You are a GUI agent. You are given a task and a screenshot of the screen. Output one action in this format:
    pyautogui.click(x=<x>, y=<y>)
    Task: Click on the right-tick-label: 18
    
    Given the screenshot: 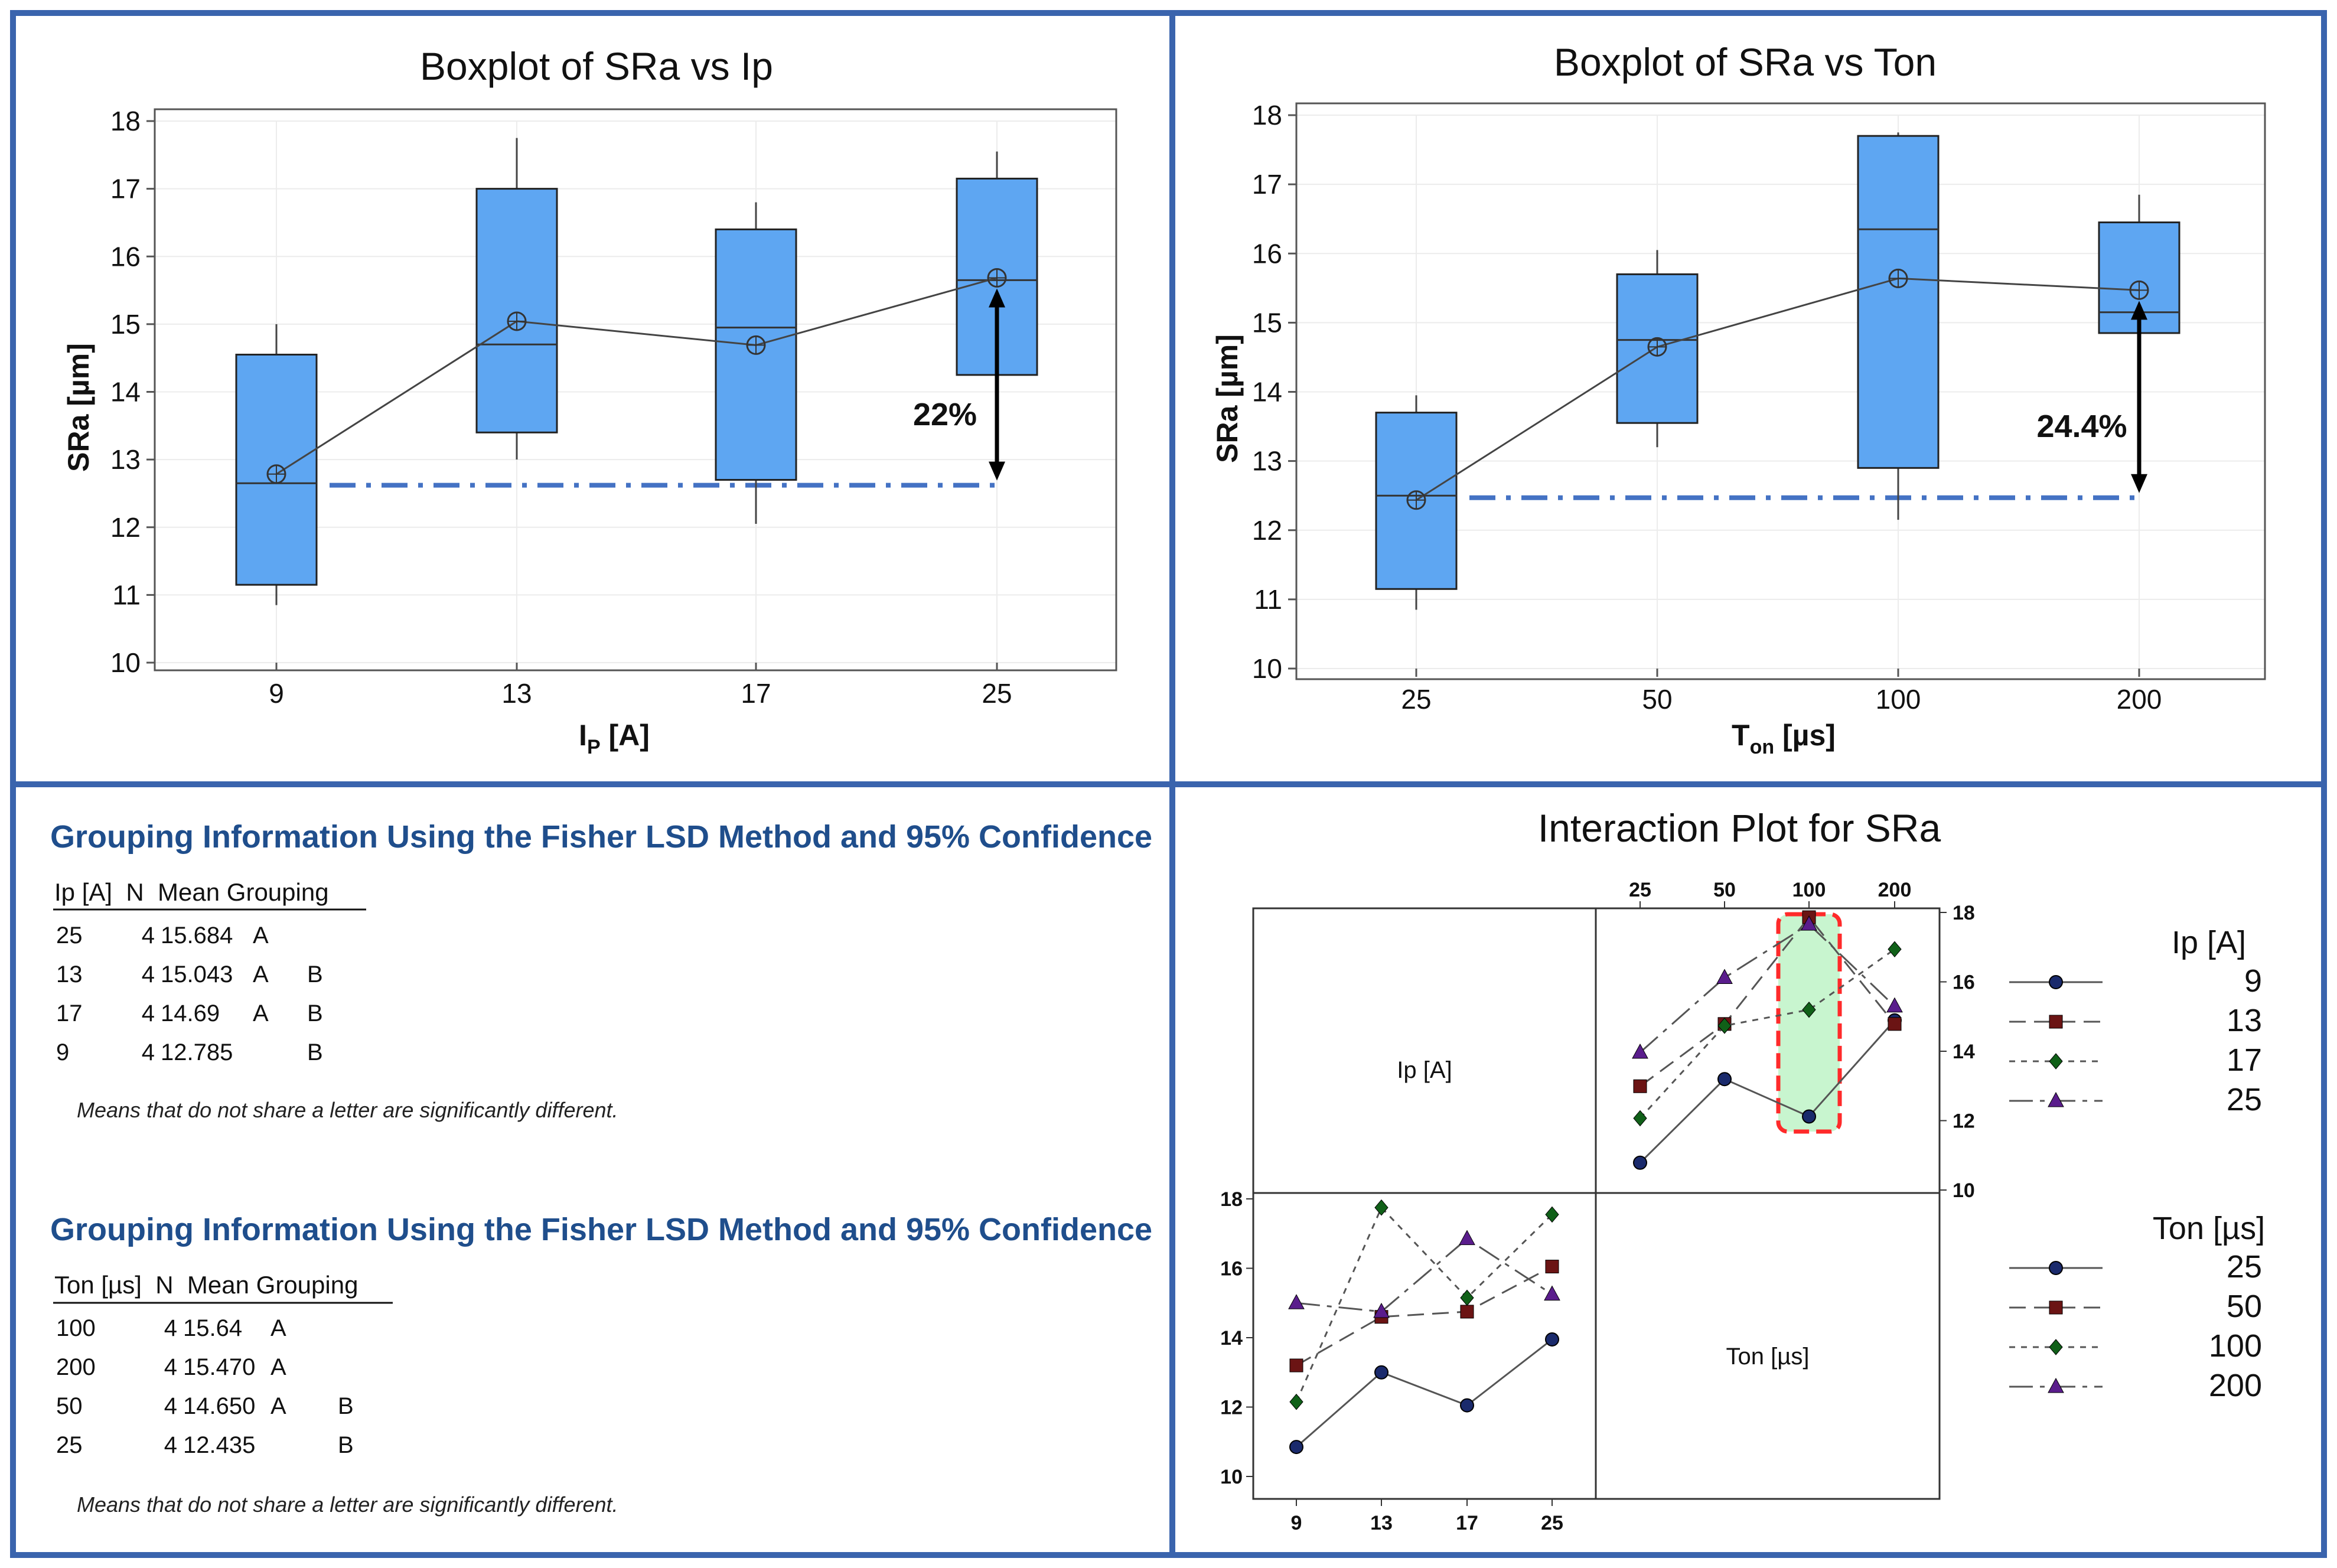 What is the action you would take?
    pyautogui.click(x=1964, y=913)
    